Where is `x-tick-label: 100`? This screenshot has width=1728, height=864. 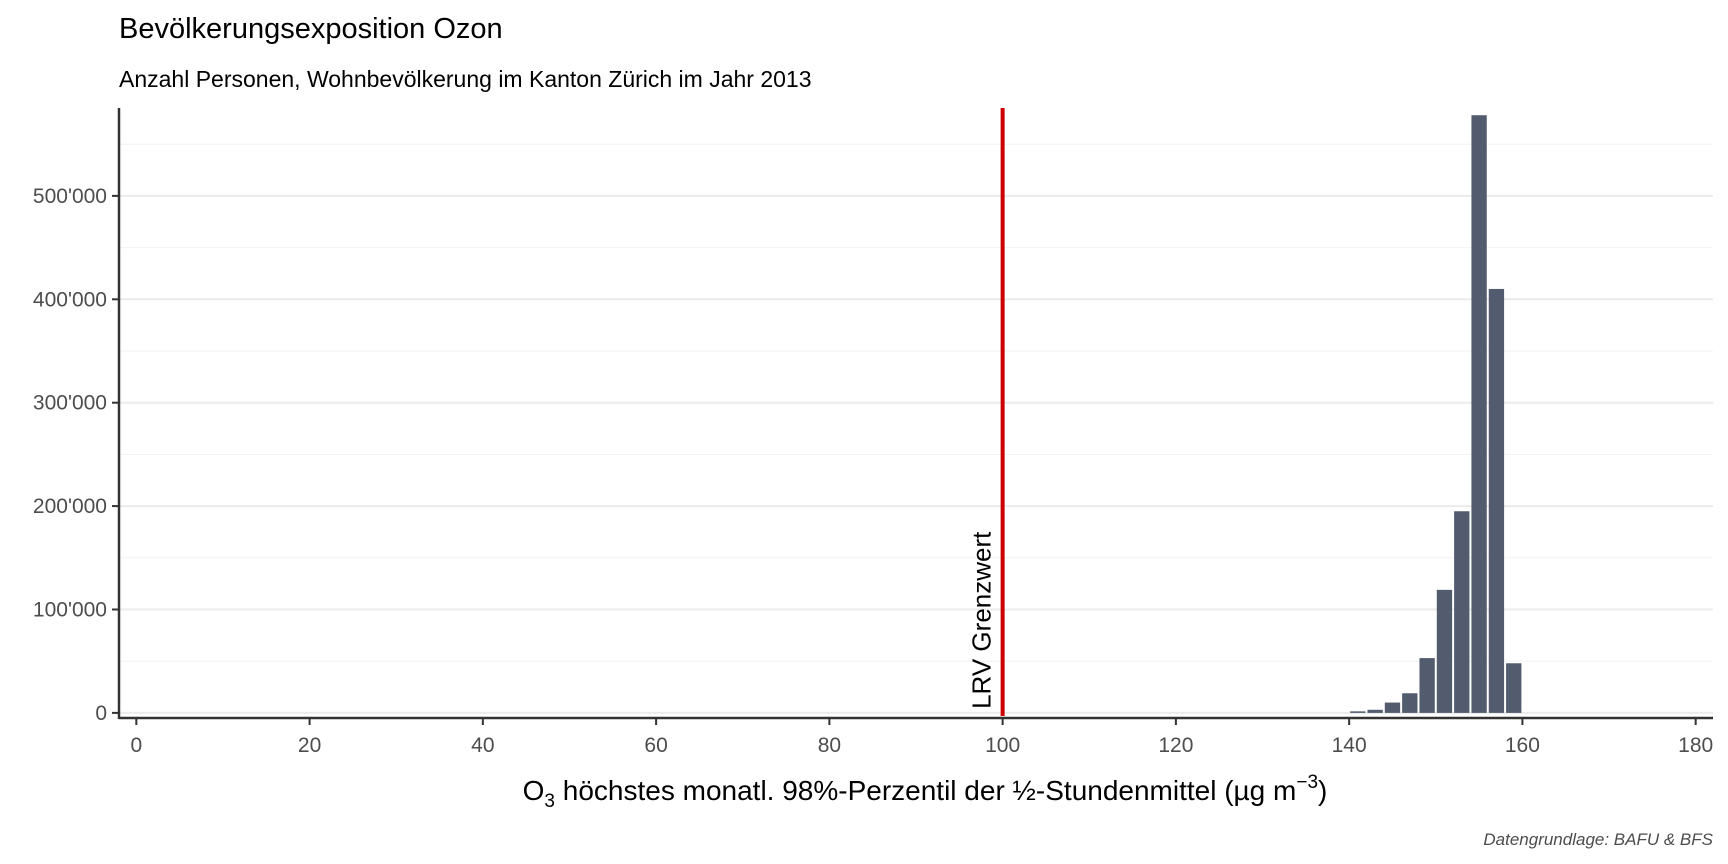 x-tick-label: 100 is located at coordinates (1002, 745).